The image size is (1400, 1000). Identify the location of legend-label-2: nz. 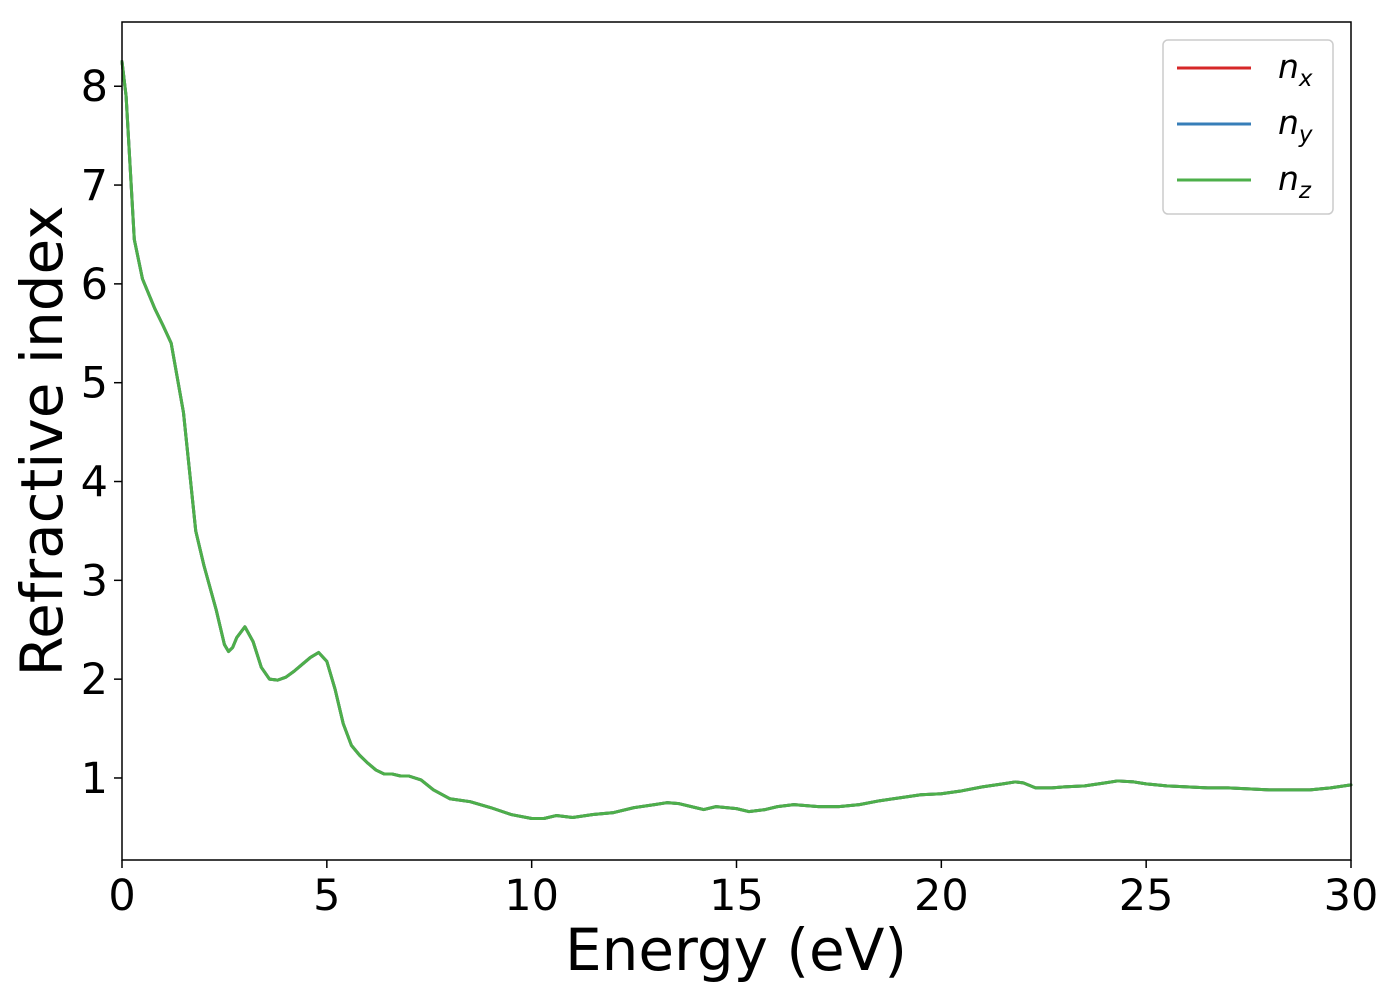
(1295, 181).